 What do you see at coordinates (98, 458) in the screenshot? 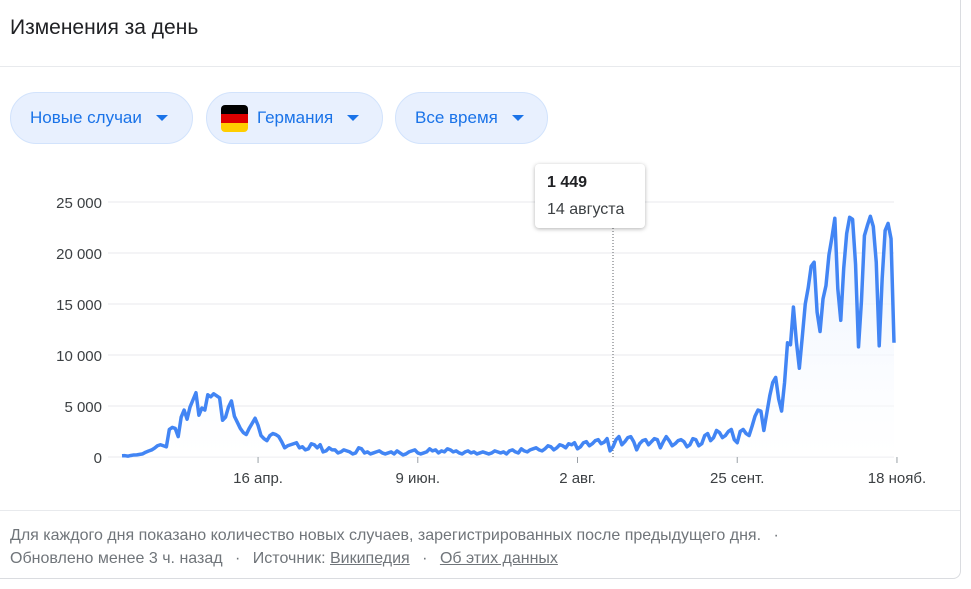
I see `y-tick-label: 0` at bounding box center [98, 458].